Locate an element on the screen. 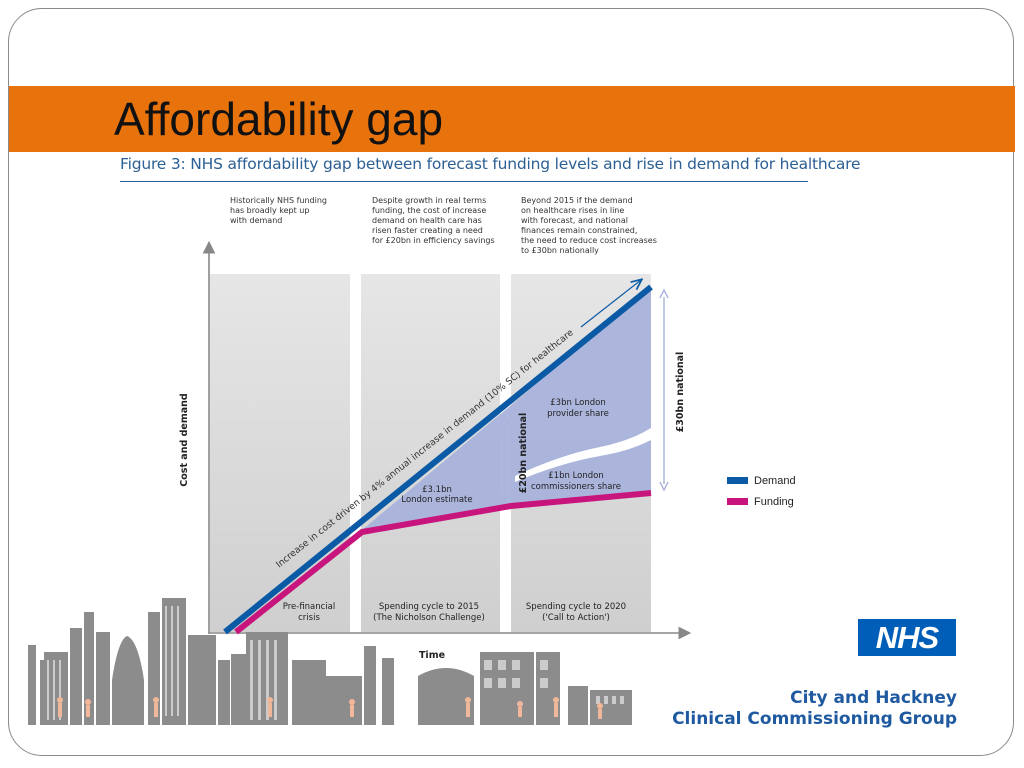  legend-swatch-funding is located at coordinates (737, 501).